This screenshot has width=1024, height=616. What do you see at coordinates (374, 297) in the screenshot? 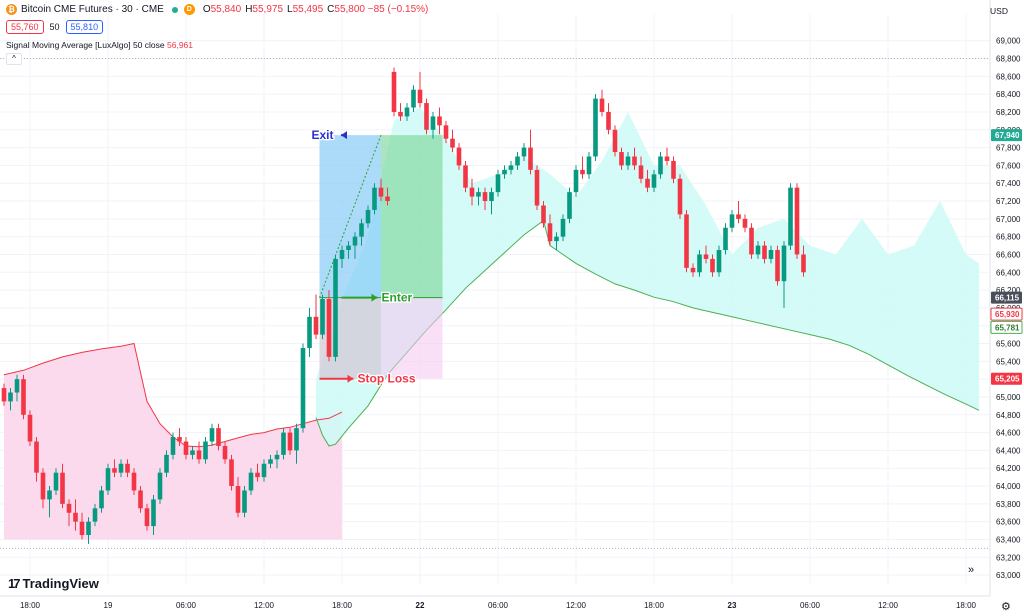
I see `enter-arrow-head` at bounding box center [374, 297].